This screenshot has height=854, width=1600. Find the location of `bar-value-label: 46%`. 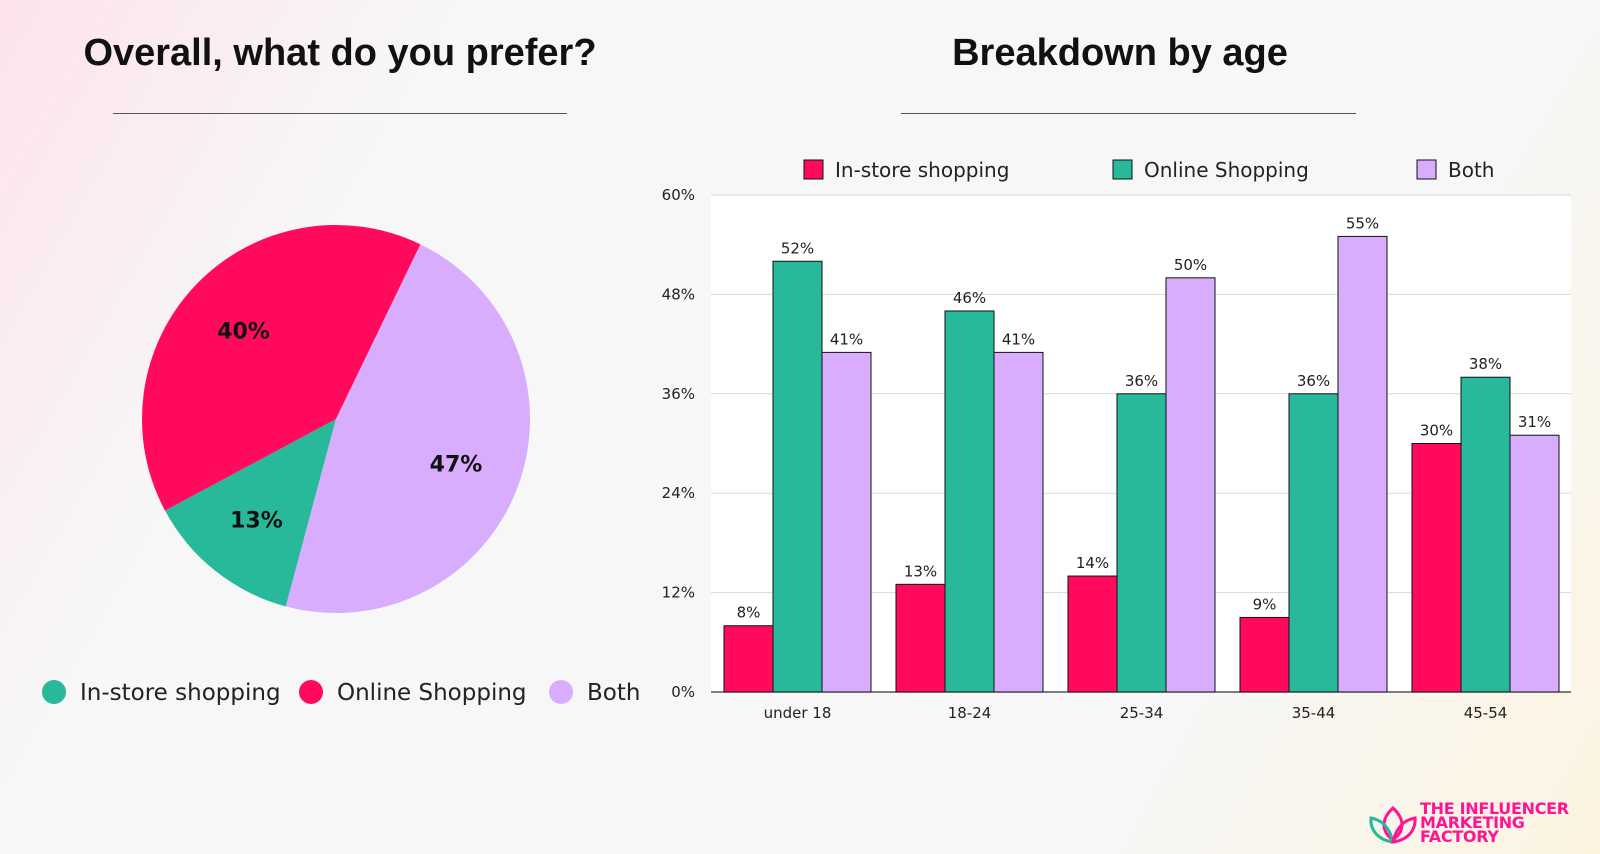

bar-value-label: 46% is located at coordinates (969, 298).